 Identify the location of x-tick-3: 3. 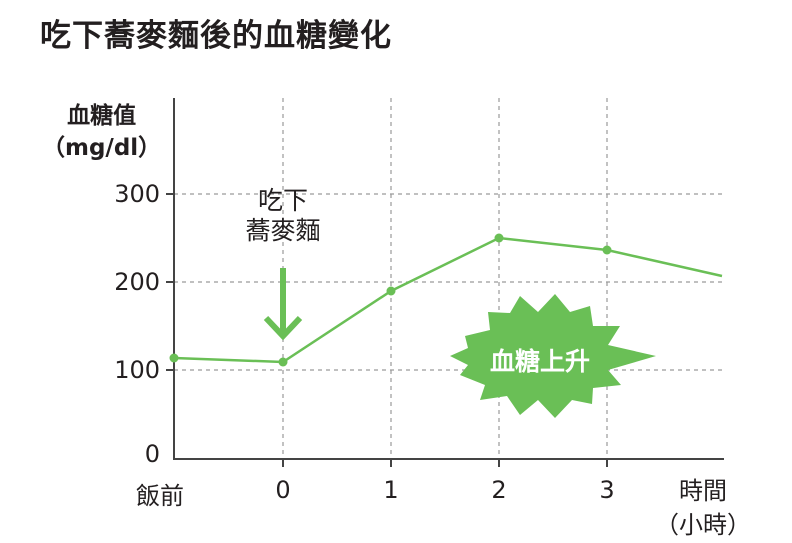
(607, 490).